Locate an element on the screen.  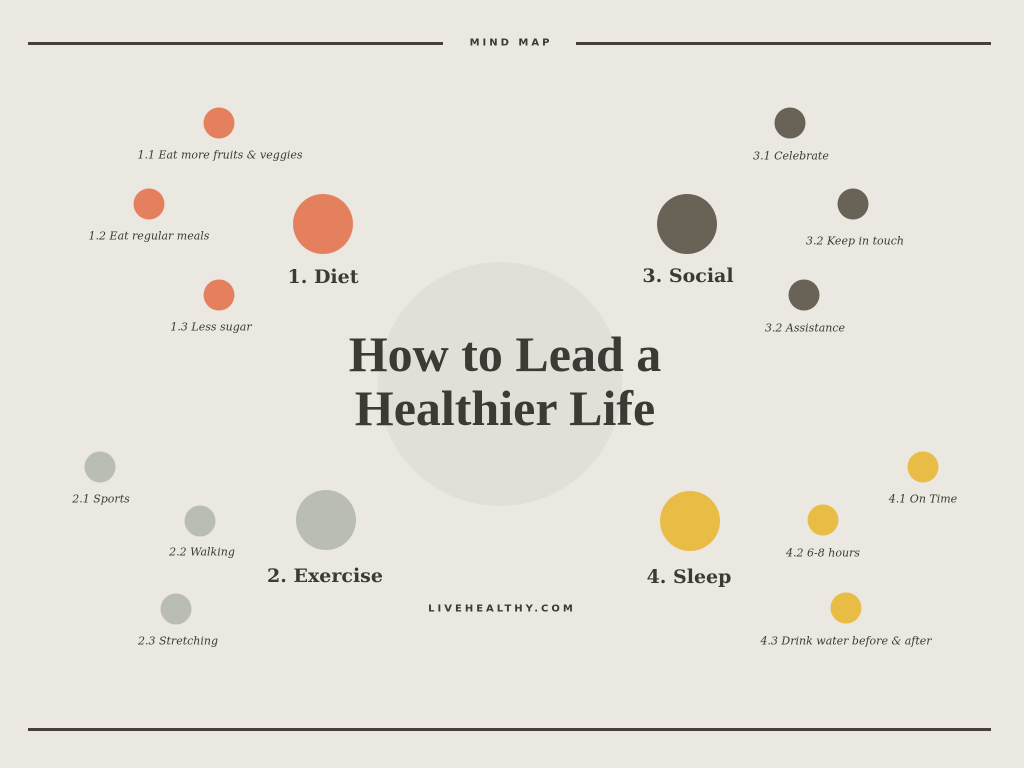
diet-sub-label: 1.2 Eat regular meals is located at coordinates (149, 236).